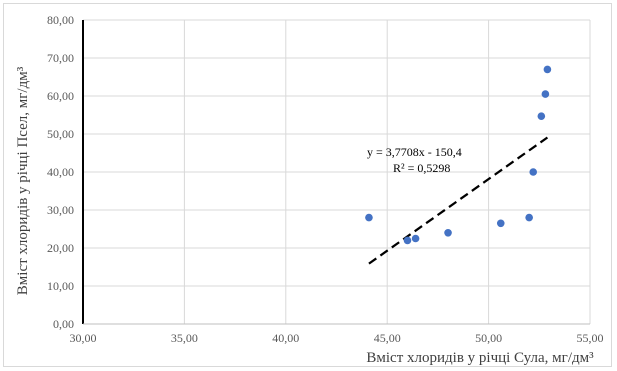 The width and height of the screenshot is (617, 371). Describe the element at coordinates (480, 358) in the screenshot. I see `x-axis-title: Вміст хлоридів у річці Сула, мг/дм³` at that location.